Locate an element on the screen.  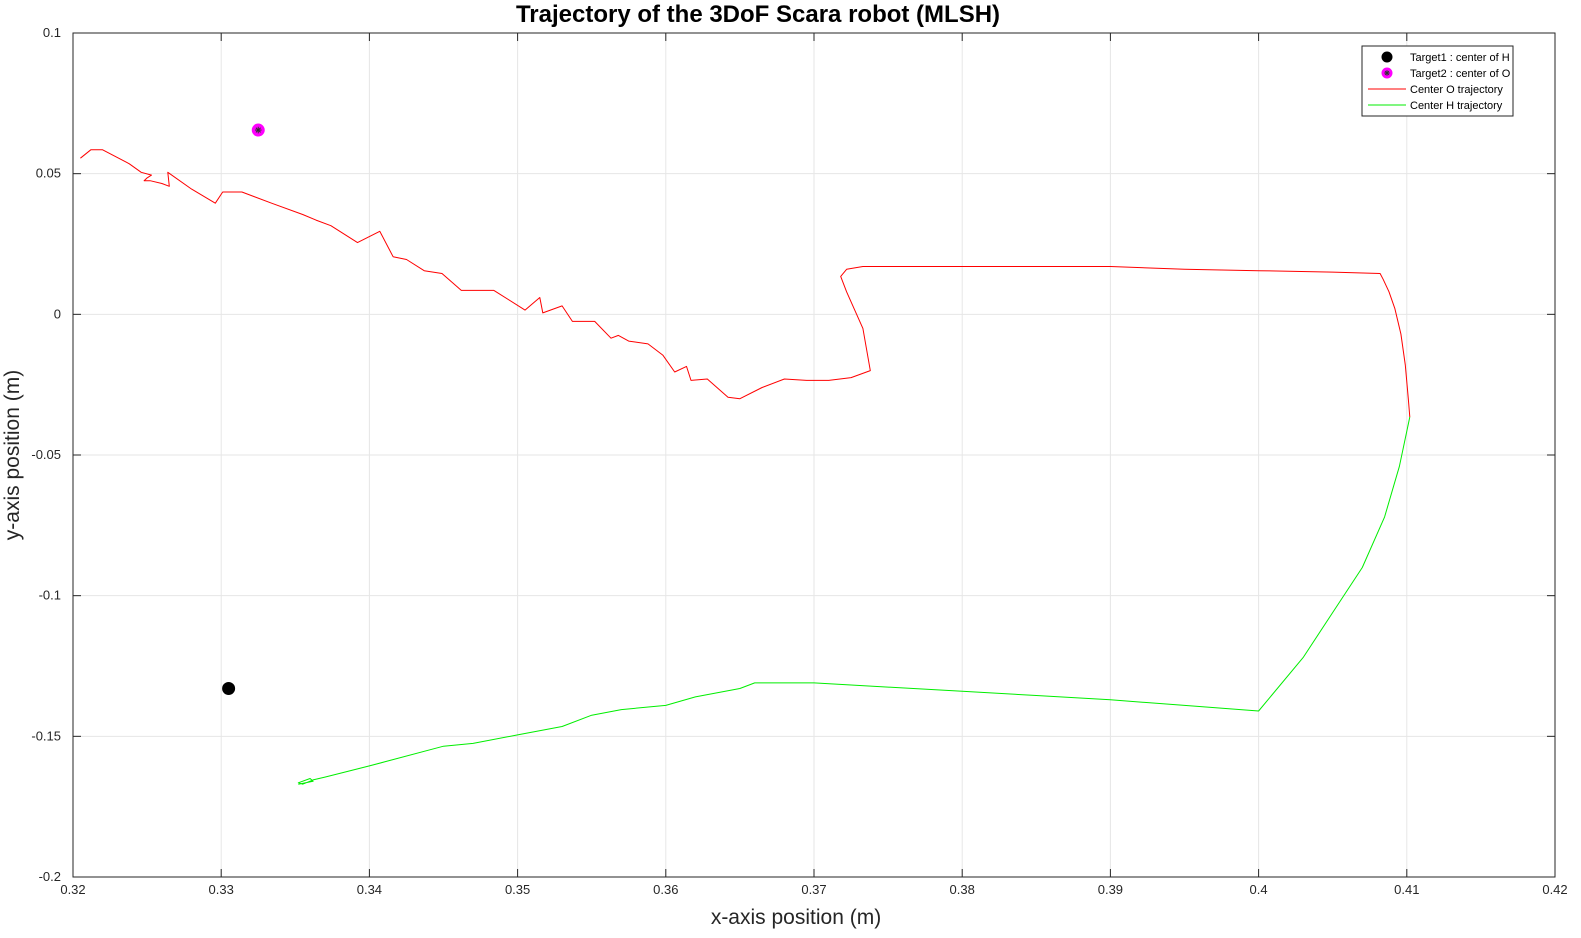
legend-entry: Center O trajectory is located at coordinates (1456, 90).